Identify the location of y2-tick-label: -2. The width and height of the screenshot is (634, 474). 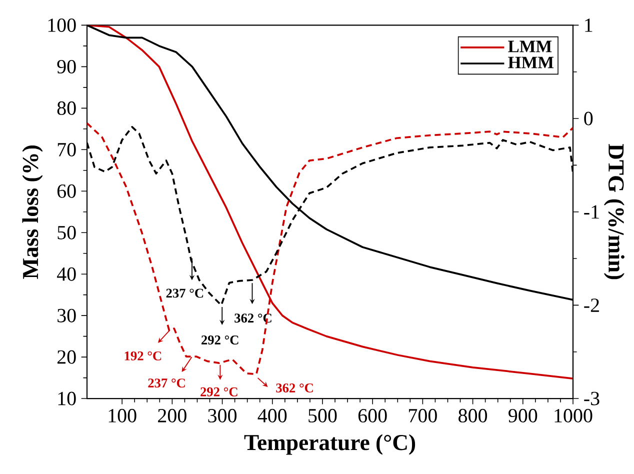
(591, 305).